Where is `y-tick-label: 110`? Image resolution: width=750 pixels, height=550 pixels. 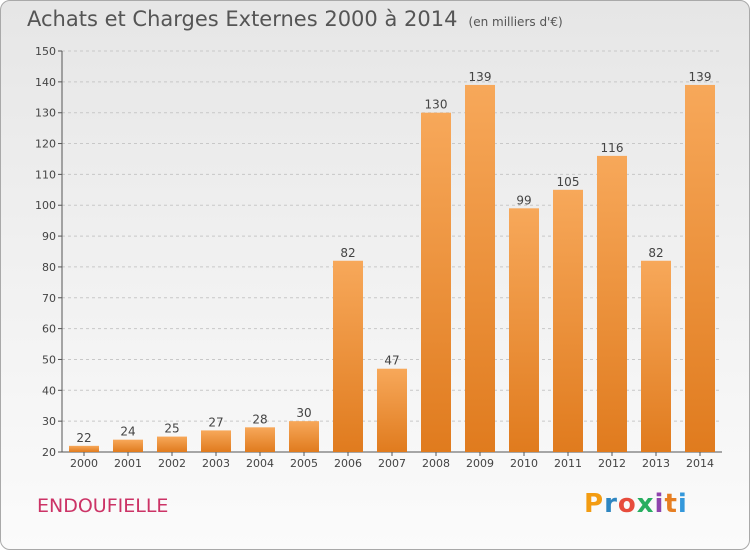
y-tick-label: 110 is located at coordinates (45, 174).